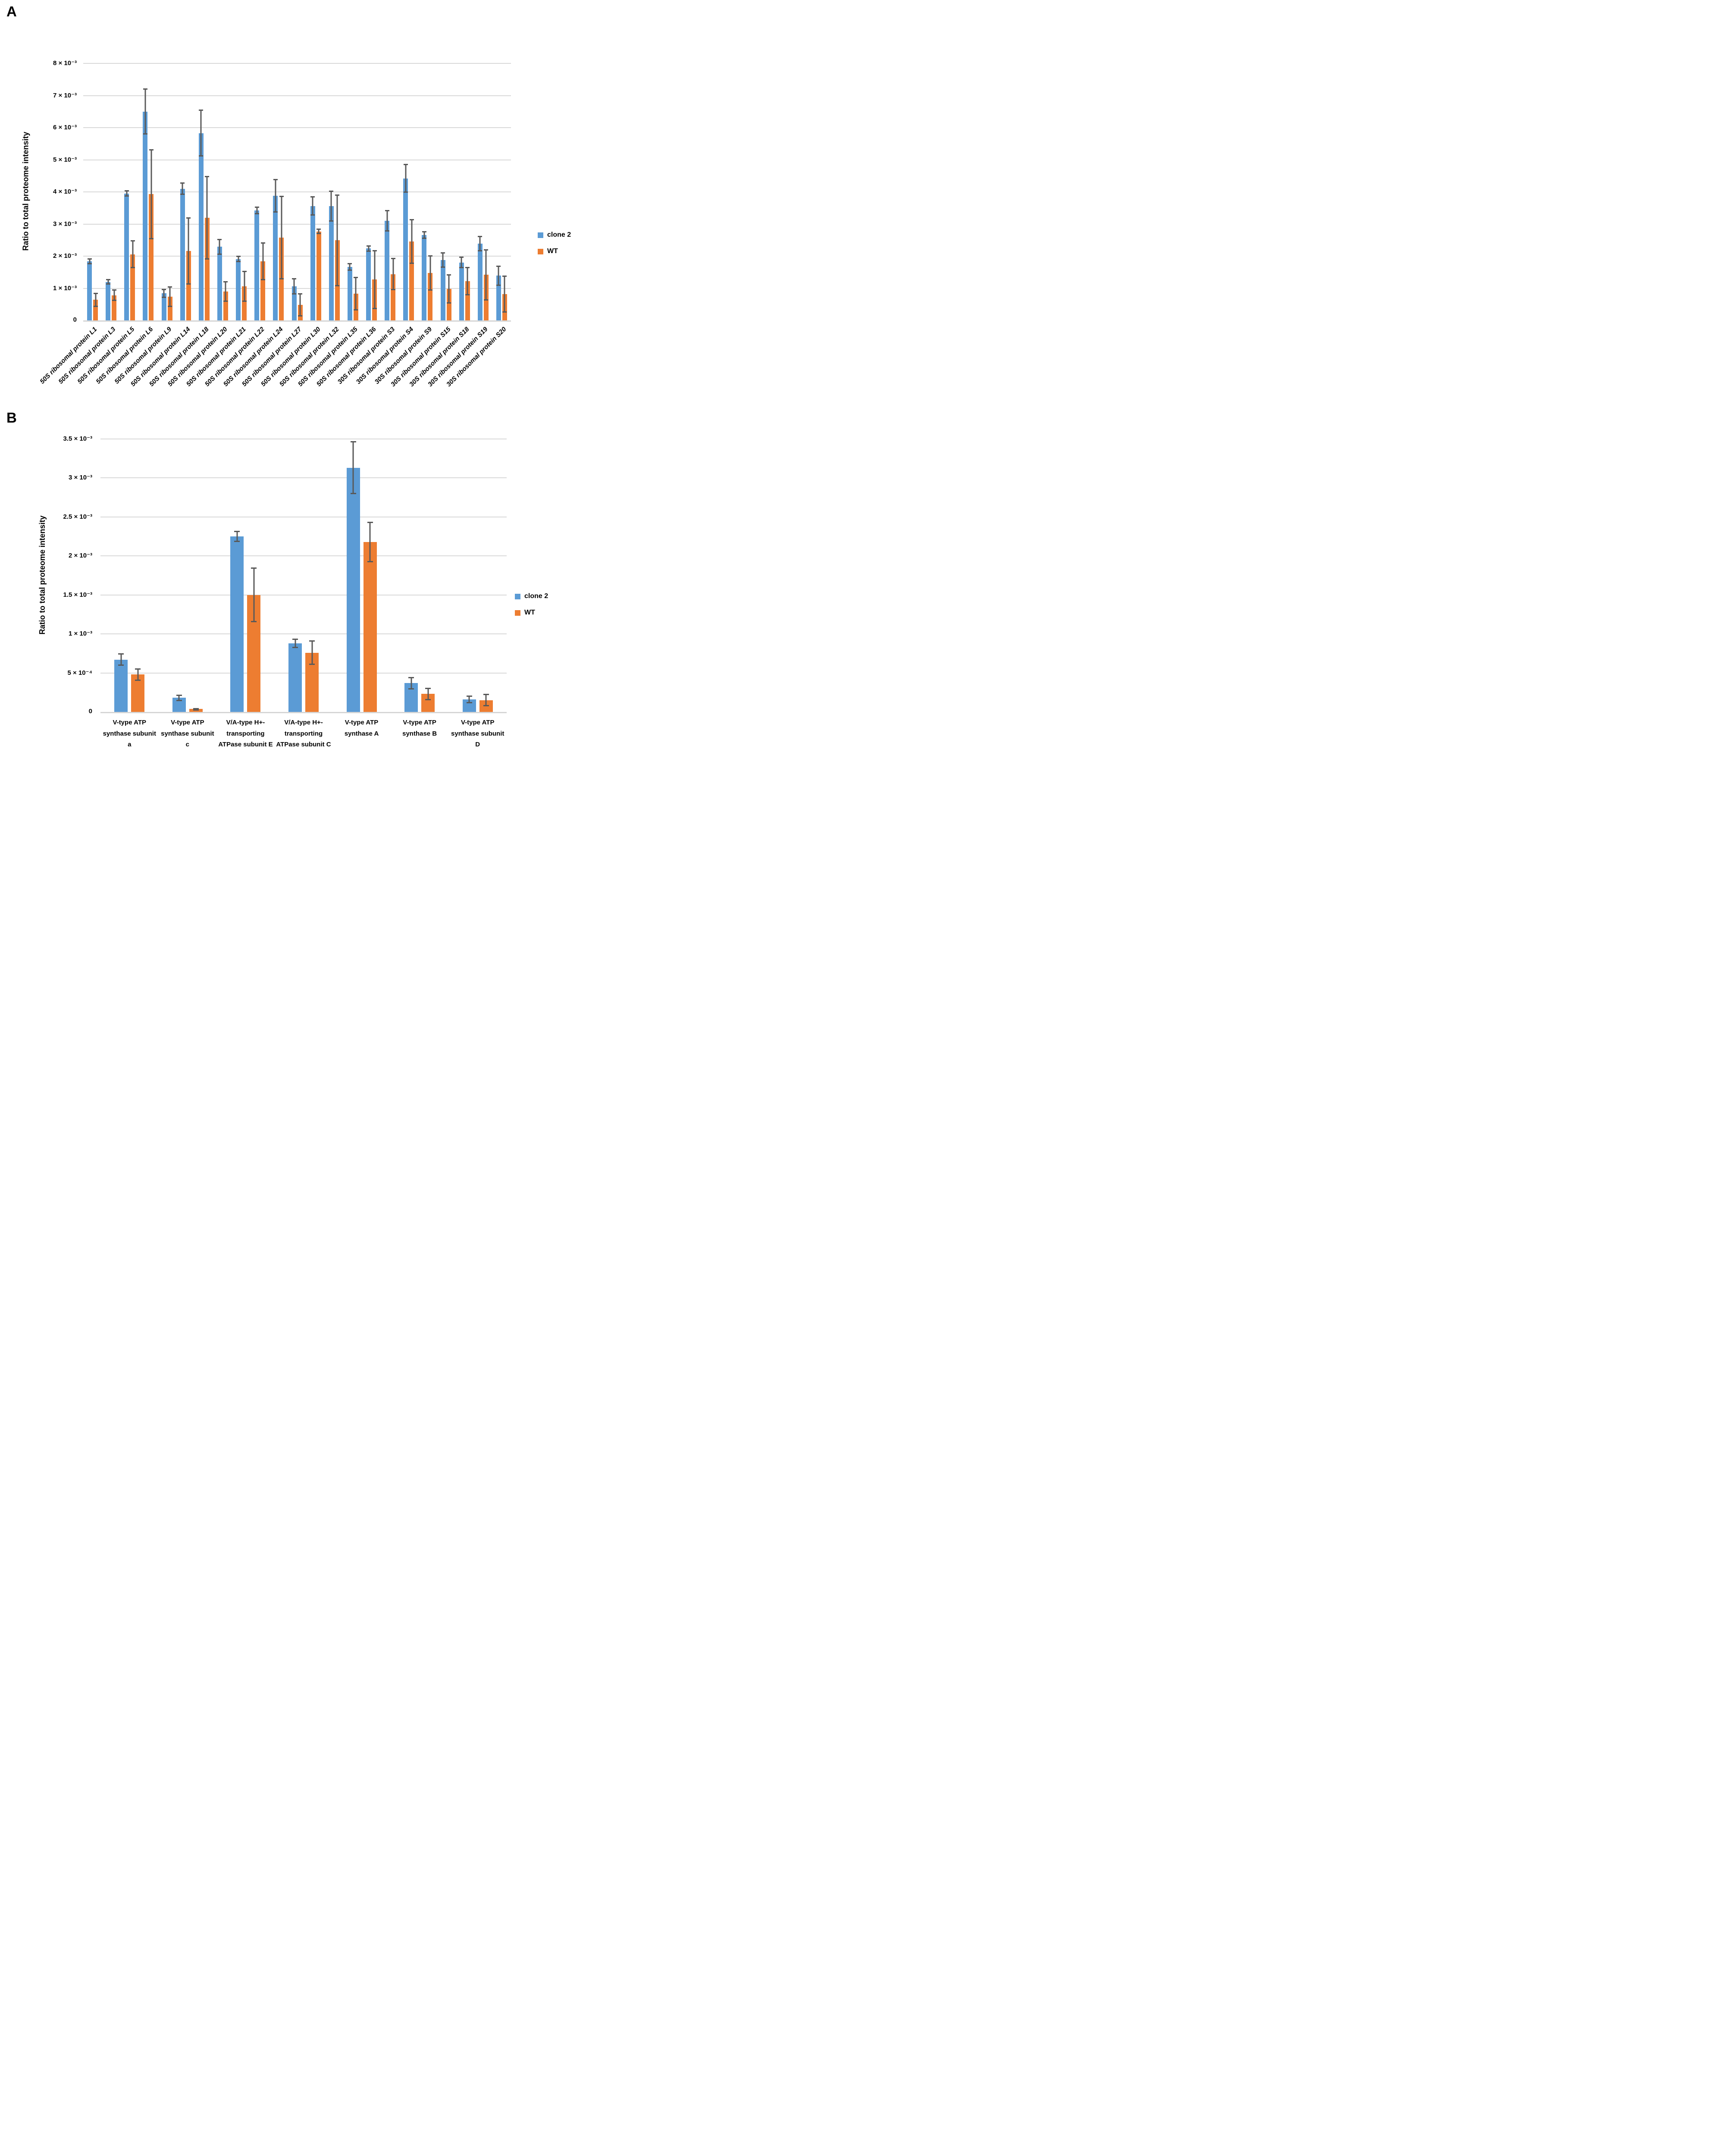 This screenshot has height=2156, width=1736. Describe the element at coordinates (552, 252) in the screenshot. I see `legend-label: WT` at that location.